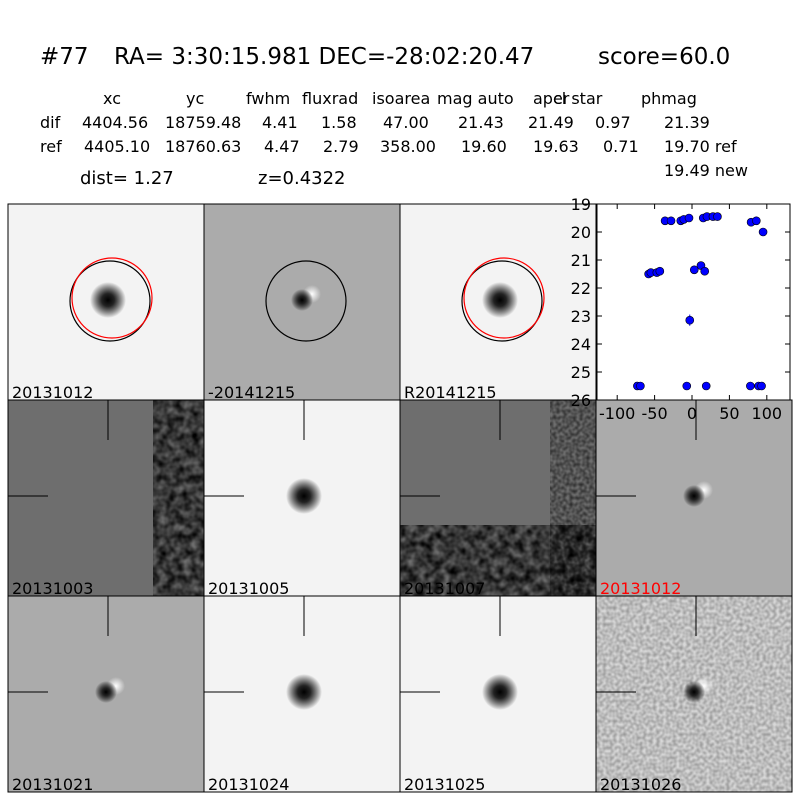 Image resolution: width=800 pixels, height=800 pixels. I want to click on column-header: fluxrad, so click(330, 98).